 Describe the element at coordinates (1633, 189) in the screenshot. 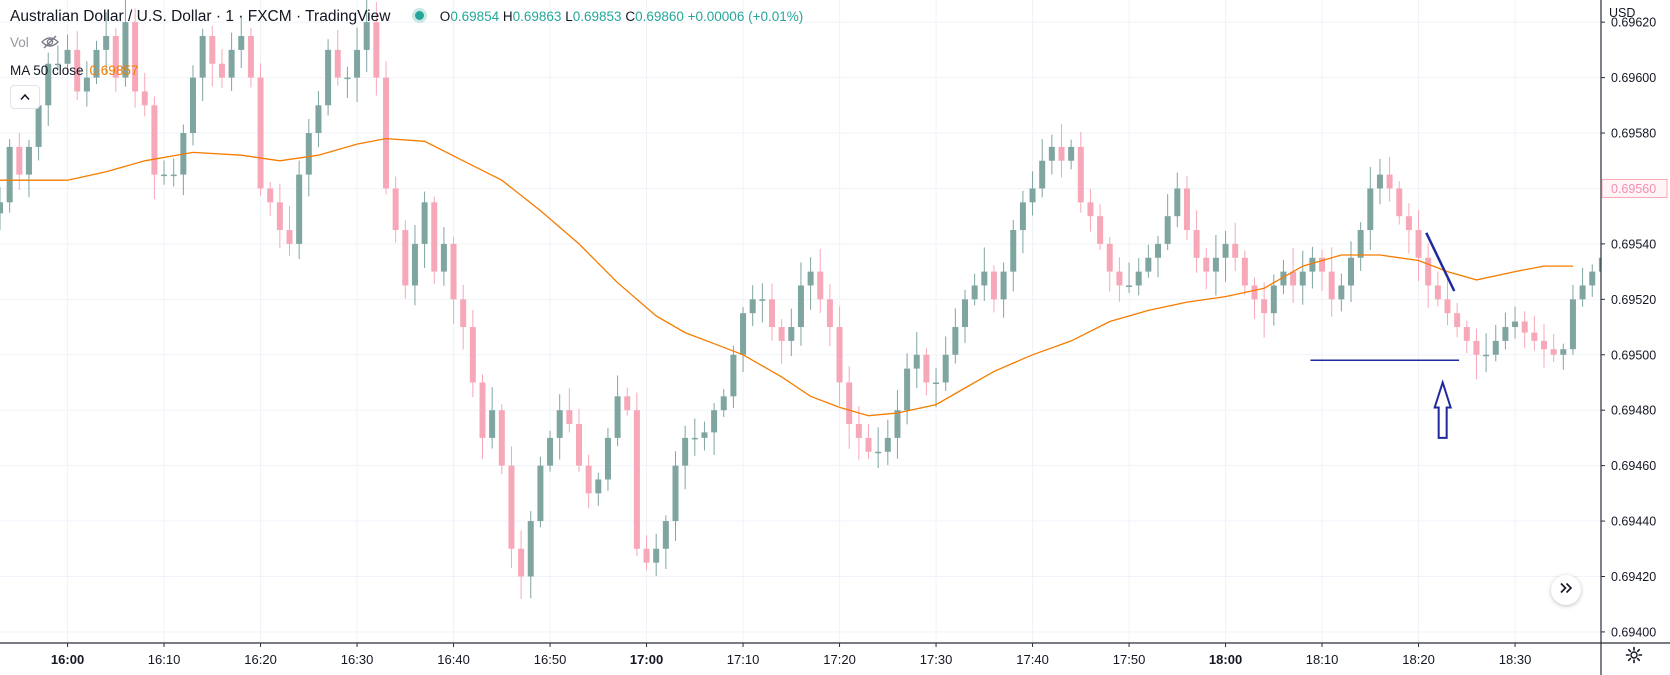

I see `last-price-label: 0.69560` at that location.